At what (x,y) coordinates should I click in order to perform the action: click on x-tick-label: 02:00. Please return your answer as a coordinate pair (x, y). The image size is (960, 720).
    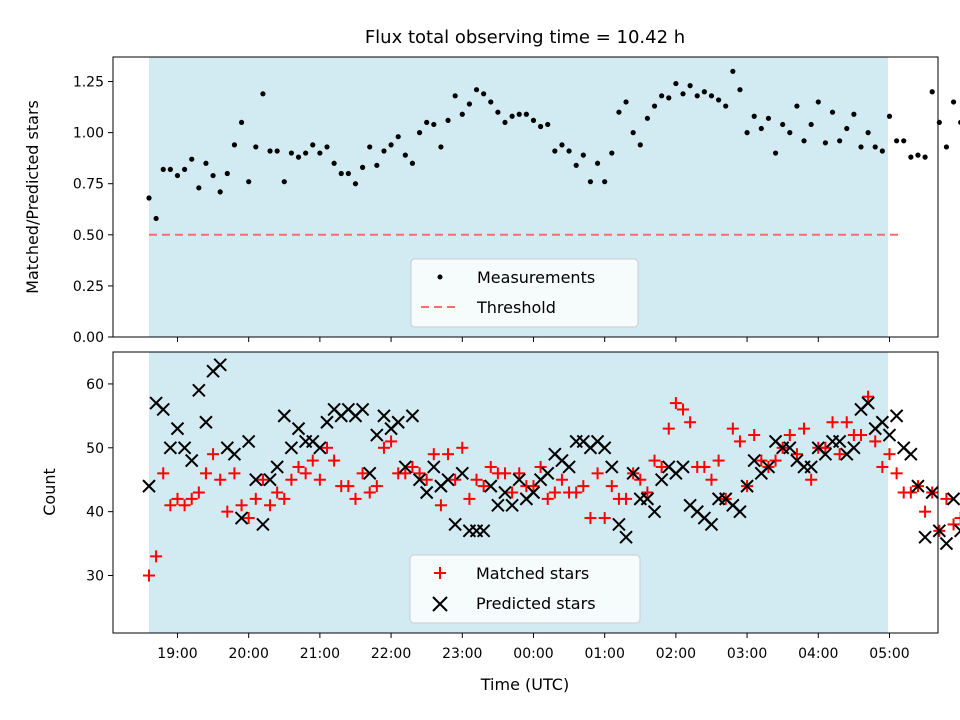
    Looking at the image, I should click on (676, 654).